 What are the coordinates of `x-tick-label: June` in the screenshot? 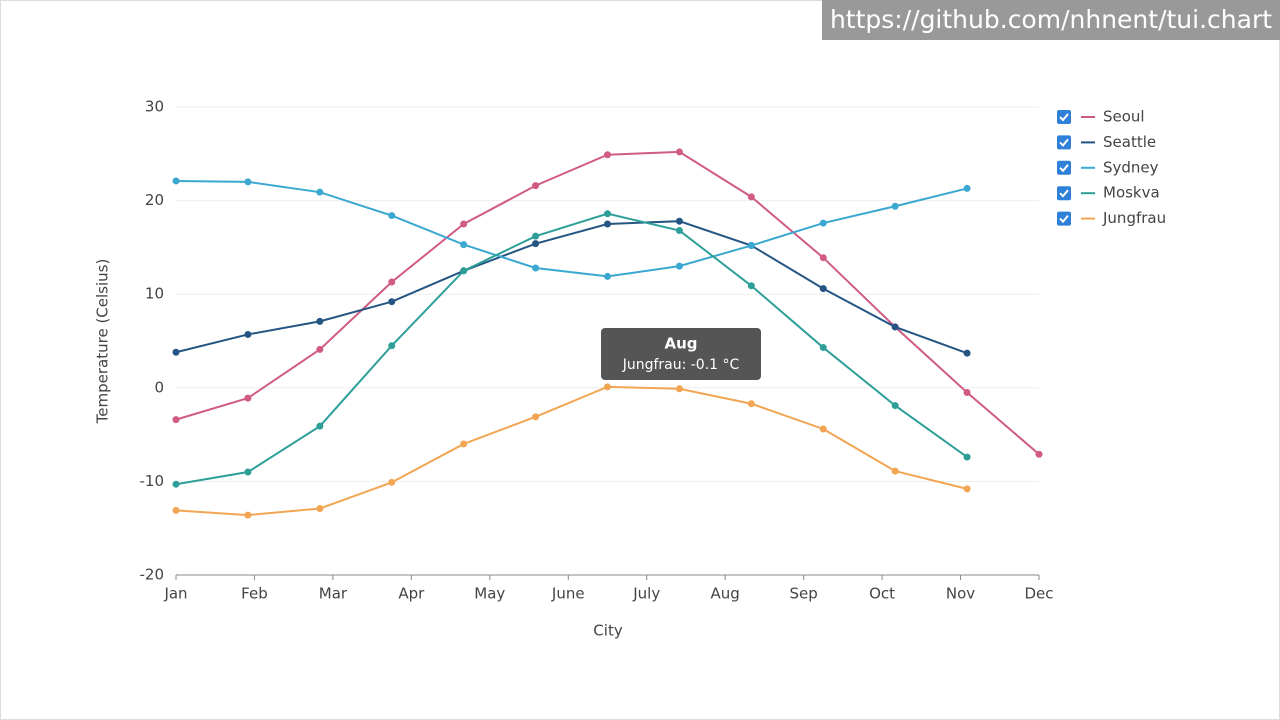 It's located at (568, 594).